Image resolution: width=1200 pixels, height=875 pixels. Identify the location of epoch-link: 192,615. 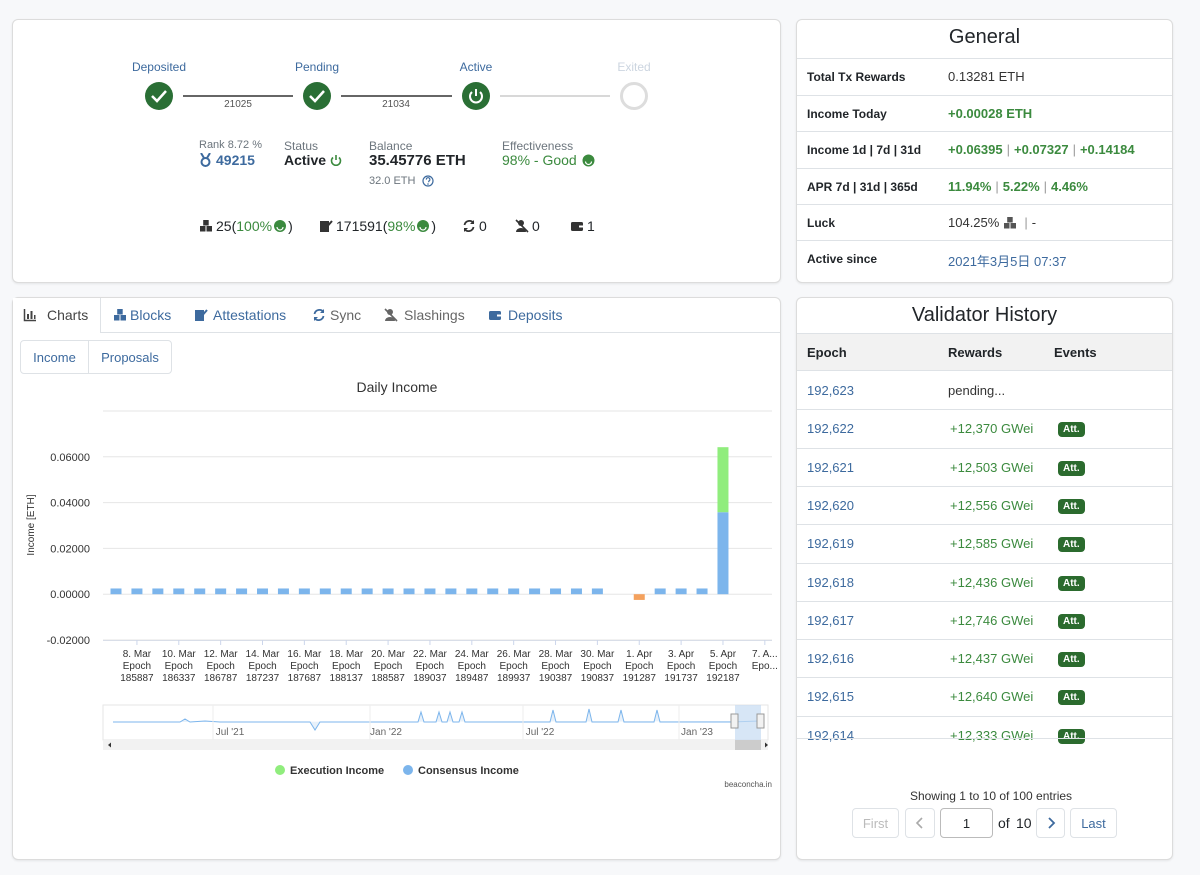
(830, 697).